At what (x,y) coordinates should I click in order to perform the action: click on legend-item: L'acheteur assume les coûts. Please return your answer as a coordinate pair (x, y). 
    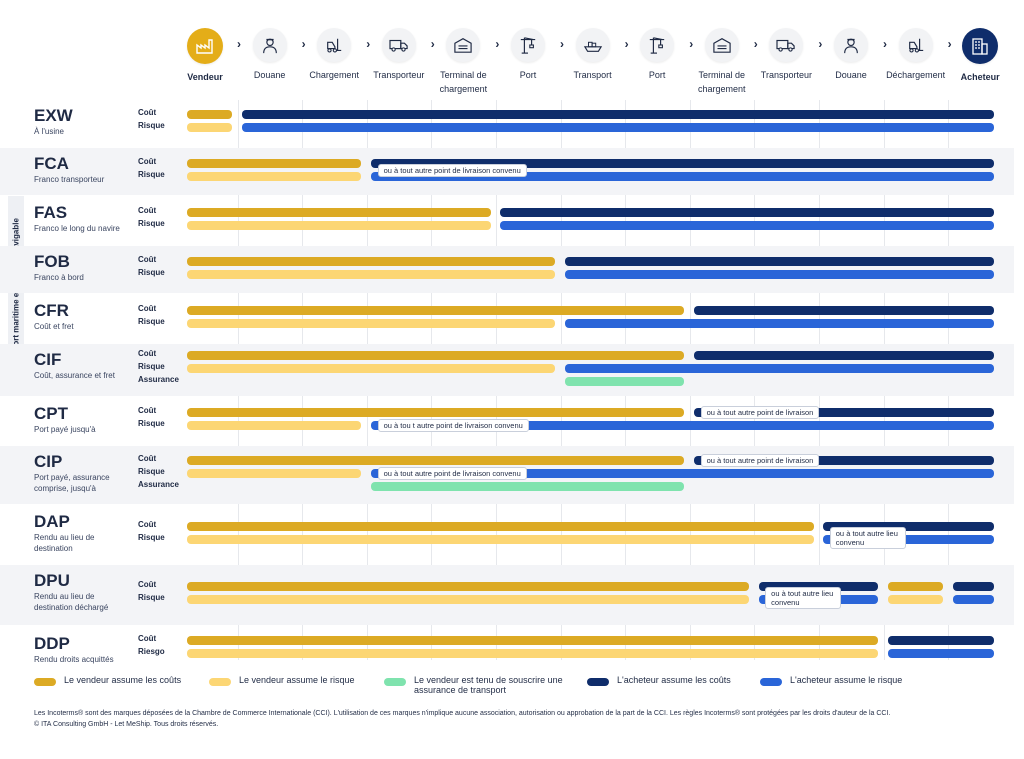
    Looking at the image, I should click on (659, 680).